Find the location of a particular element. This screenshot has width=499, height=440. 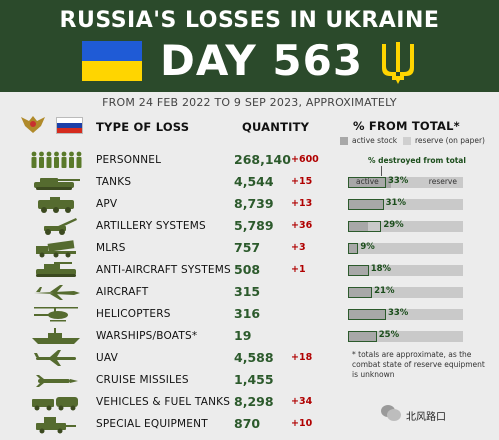

table-row: UAV 4,588 +18 is located at coordinates (249, 359).